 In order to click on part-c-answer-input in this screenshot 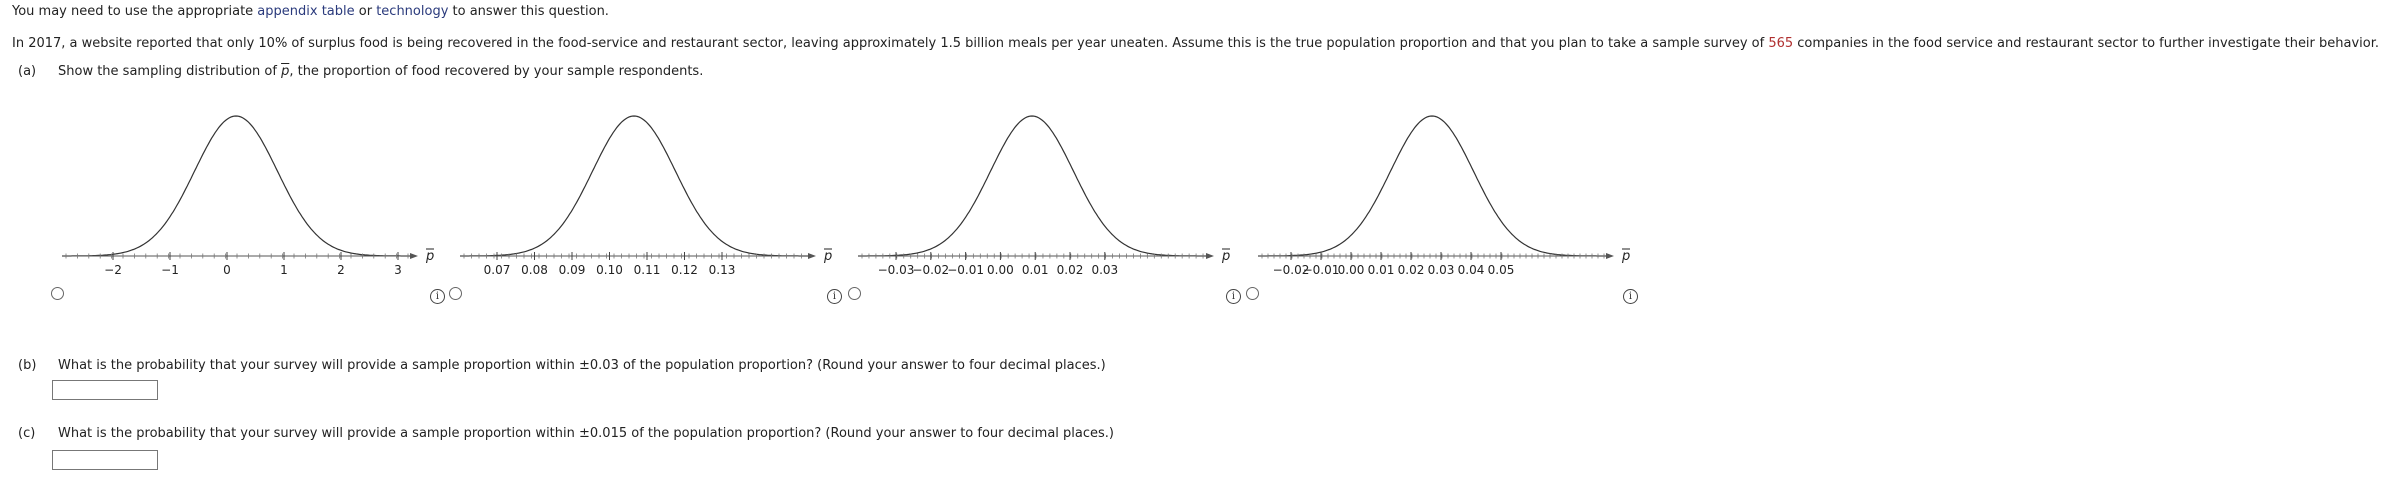, I will do `click(105, 460)`.